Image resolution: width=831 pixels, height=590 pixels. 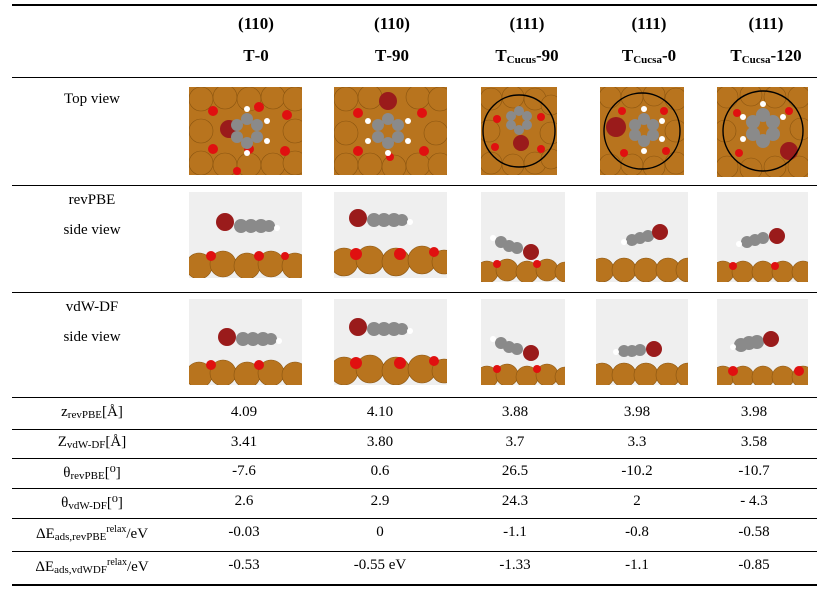 What do you see at coordinates (92, 473) in the screenshot?
I see `row-label: θrevPBE[⁰]` at bounding box center [92, 473].